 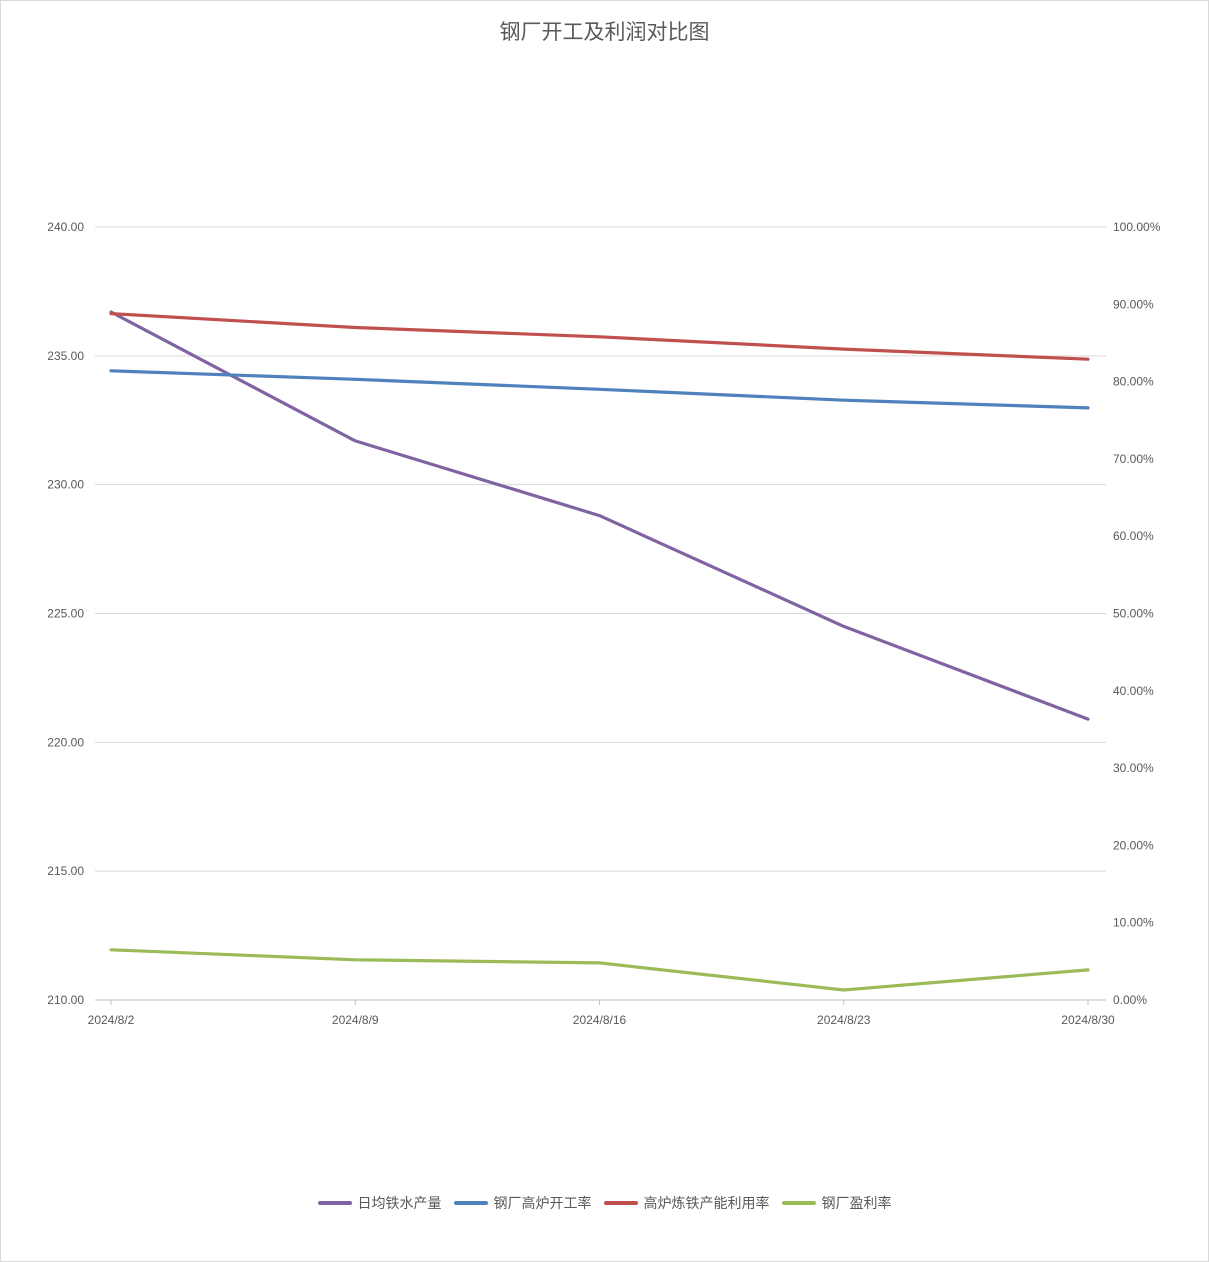 I want to click on chart-title: 钢厂开工及利润对比图, so click(x=604, y=32).